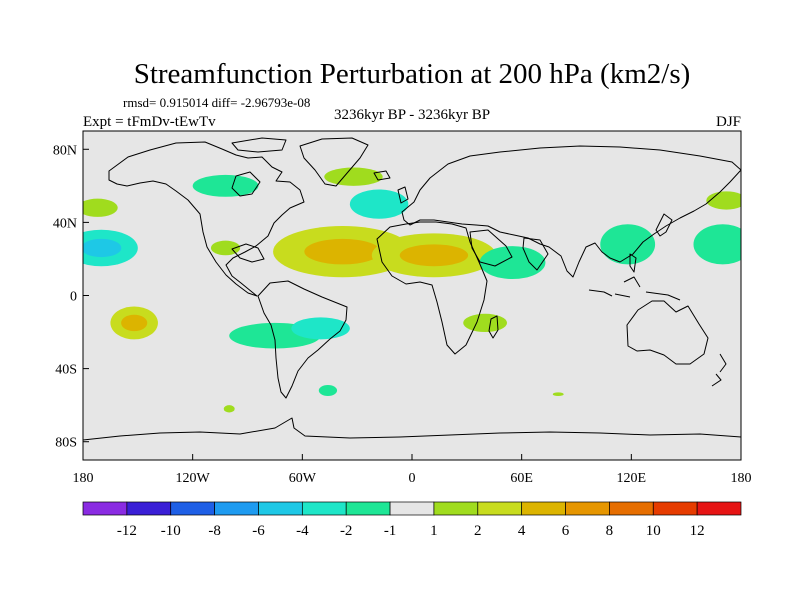 This screenshot has height=600, width=800. What do you see at coordinates (432, 288) in the screenshot?
I see `coast-africa` at bounding box center [432, 288].